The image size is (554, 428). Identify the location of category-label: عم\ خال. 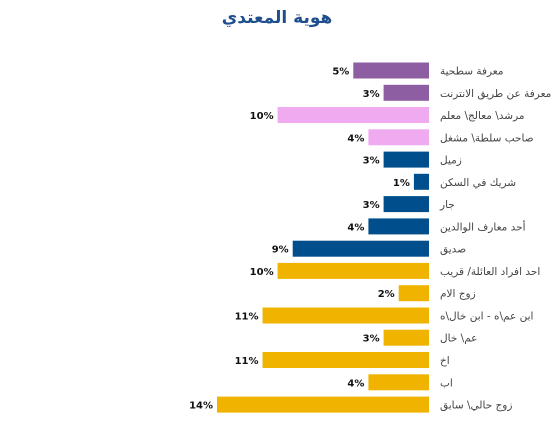
(458, 339).